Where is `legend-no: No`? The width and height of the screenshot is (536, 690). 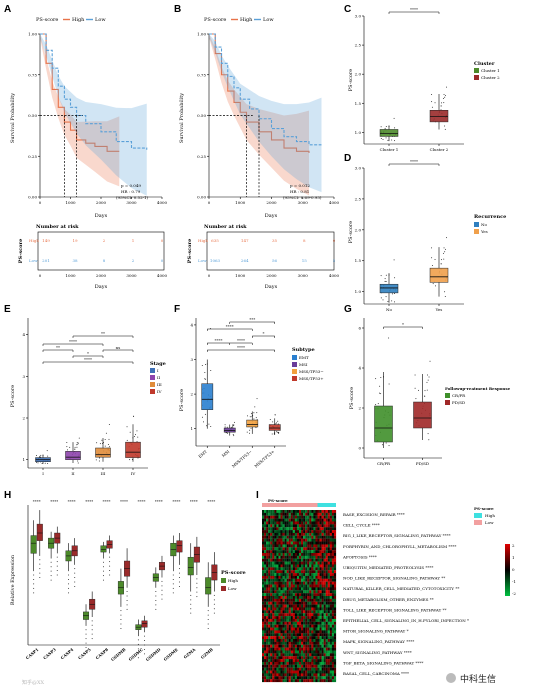
legend-no: No is located at coordinates (484, 224).